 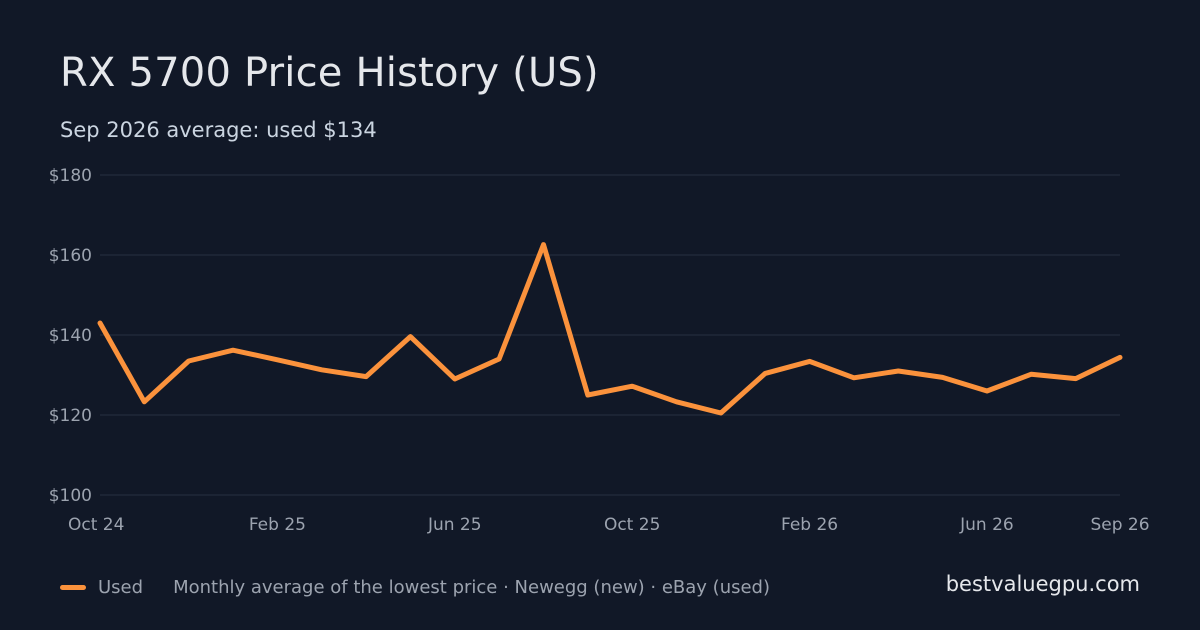 I want to click on brand-link: bestvaluegpu.com, so click(x=1042, y=584).